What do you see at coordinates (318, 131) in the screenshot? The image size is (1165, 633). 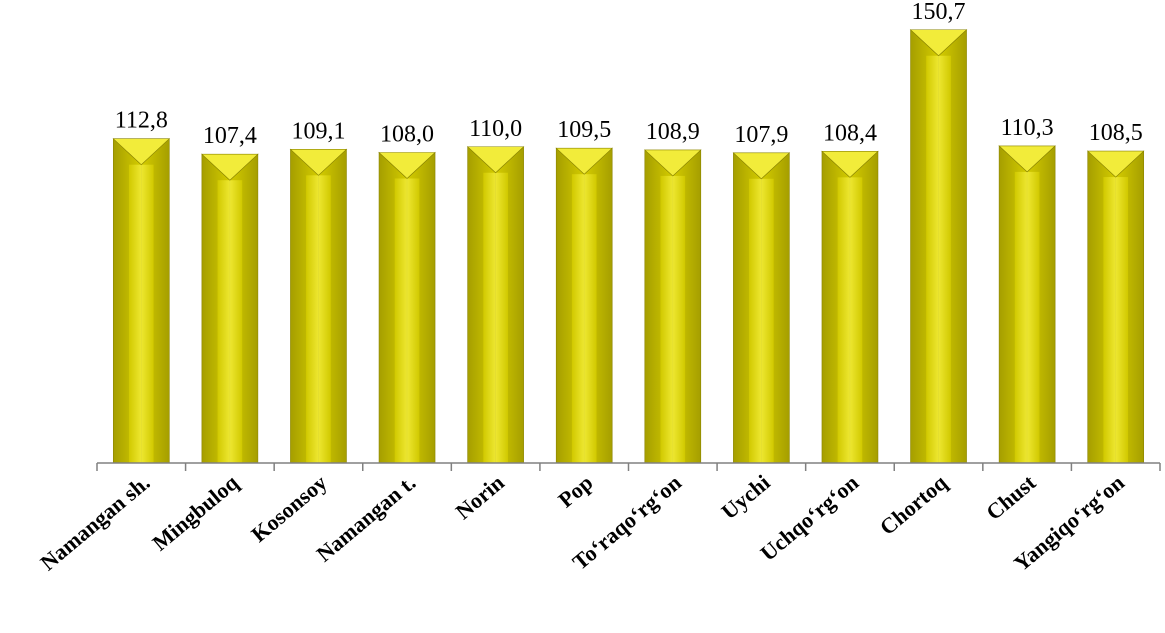 I see `data-label: 109,1` at bounding box center [318, 131].